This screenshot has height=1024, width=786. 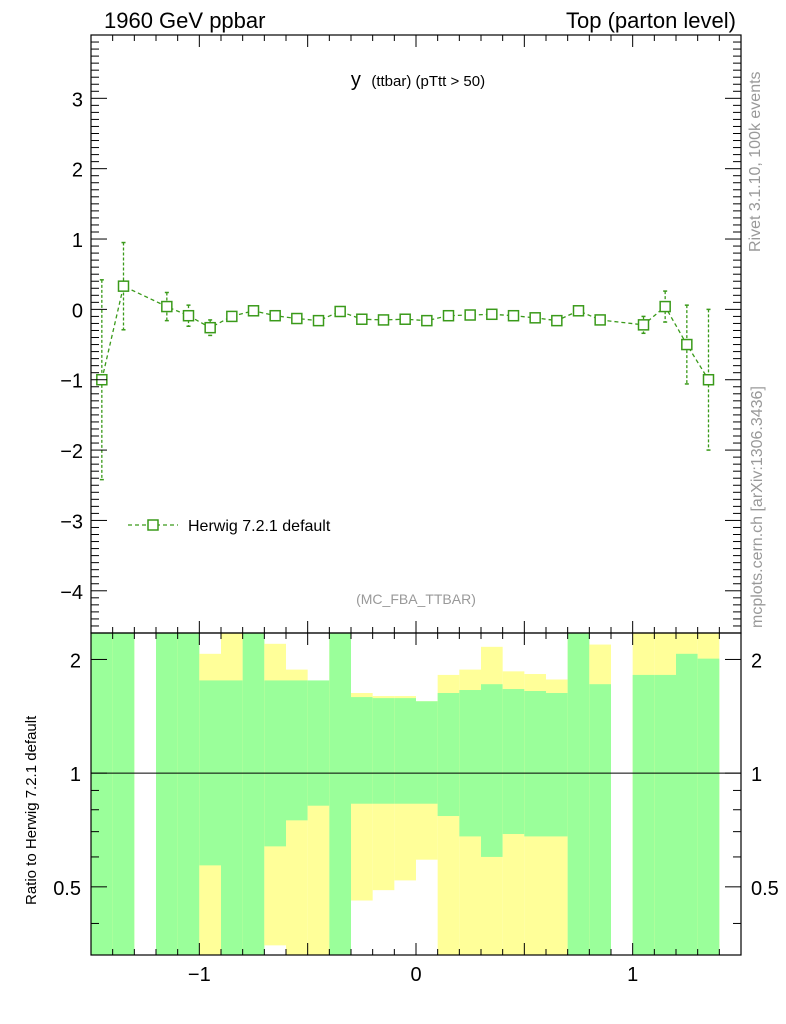 I want to click on ratio-y-tick-label-right: 0.5, so click(x=765, y=889).